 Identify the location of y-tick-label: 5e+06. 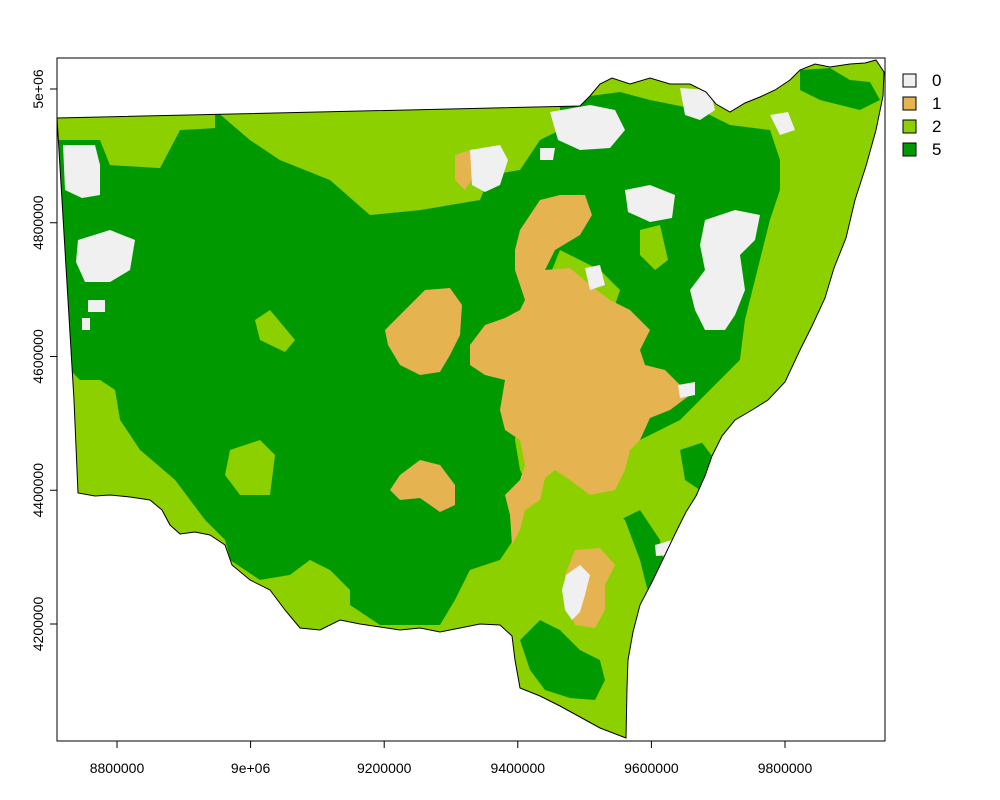
(38, 89).